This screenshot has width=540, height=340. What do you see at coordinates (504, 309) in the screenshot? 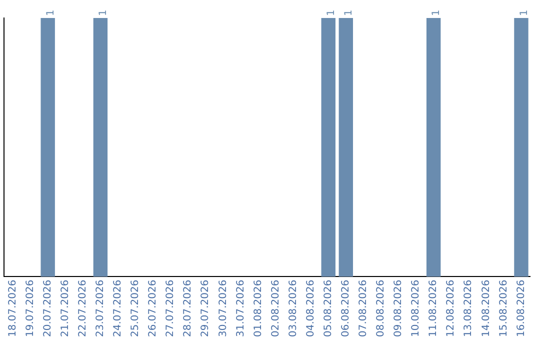
I see `x-tick-label: 15.08.2026` at bounding box center [504, 309].